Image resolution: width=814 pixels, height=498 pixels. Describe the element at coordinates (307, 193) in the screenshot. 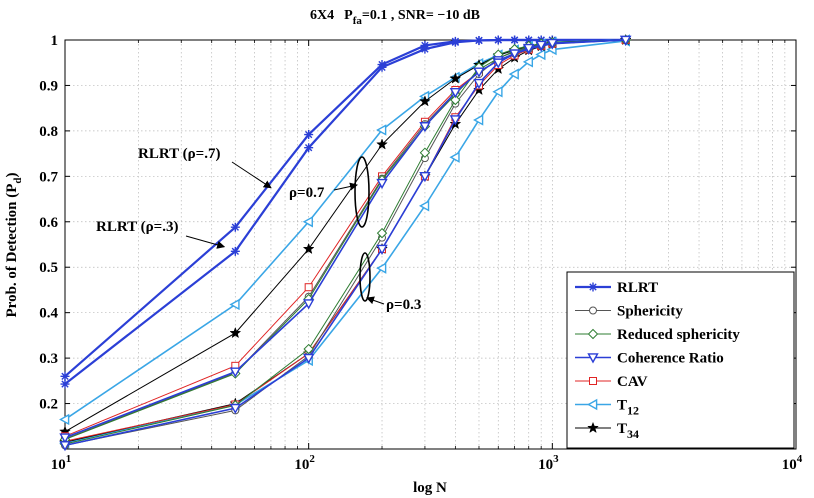

I see `annotation-rho-0-7: ρ=0.7` at that location.